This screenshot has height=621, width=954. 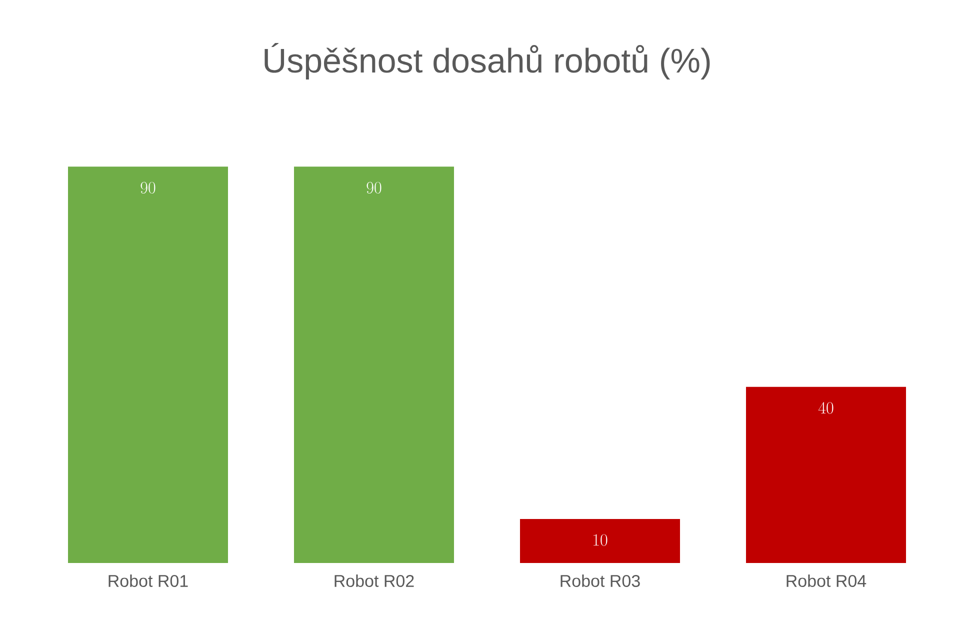 What do you see at coordinates (487, 61) in the screenshot?
I see `chart-title: Úspěšnost dosahů robotů (%)` at bounding box center [487, 61].